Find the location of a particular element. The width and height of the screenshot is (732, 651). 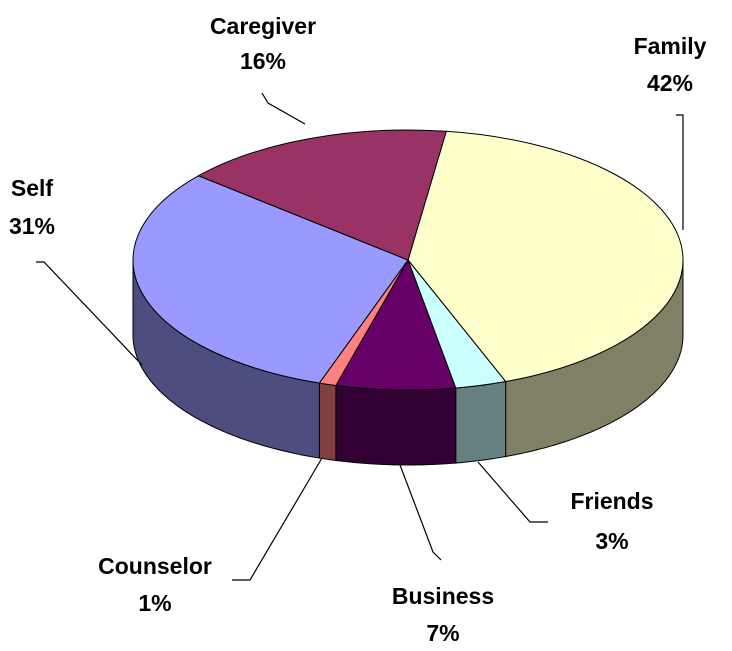

slice-value-label: 7% is located at coordinates (442, 633).